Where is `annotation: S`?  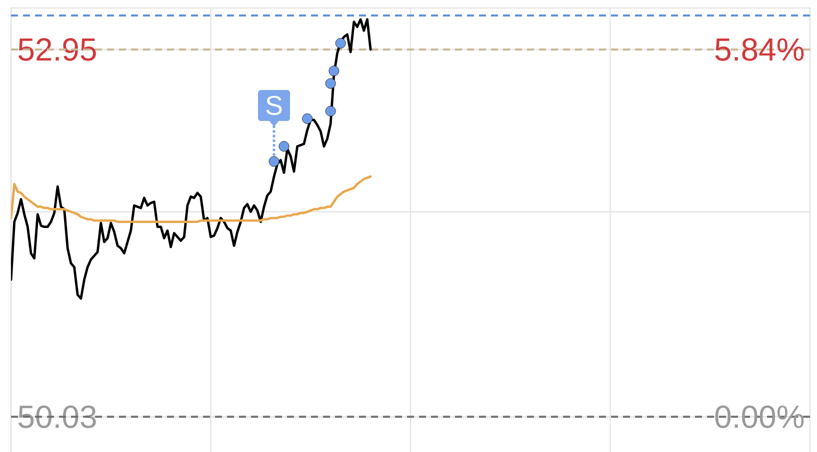 annotation: S is located at coordinates (274, 105).